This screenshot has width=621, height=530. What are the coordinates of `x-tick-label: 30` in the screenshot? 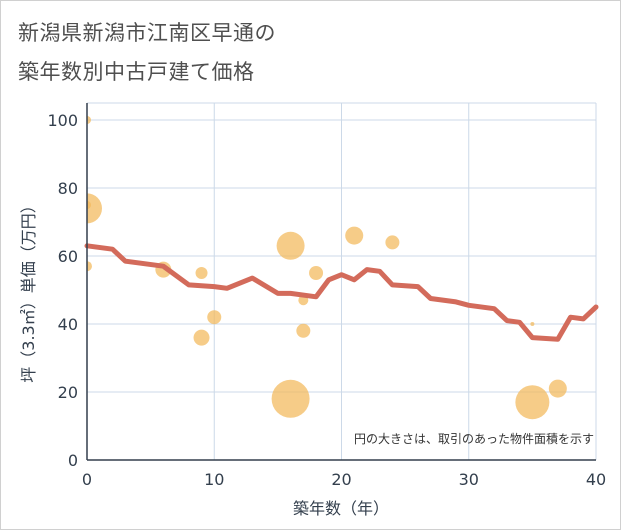 It's located at (469, 479).